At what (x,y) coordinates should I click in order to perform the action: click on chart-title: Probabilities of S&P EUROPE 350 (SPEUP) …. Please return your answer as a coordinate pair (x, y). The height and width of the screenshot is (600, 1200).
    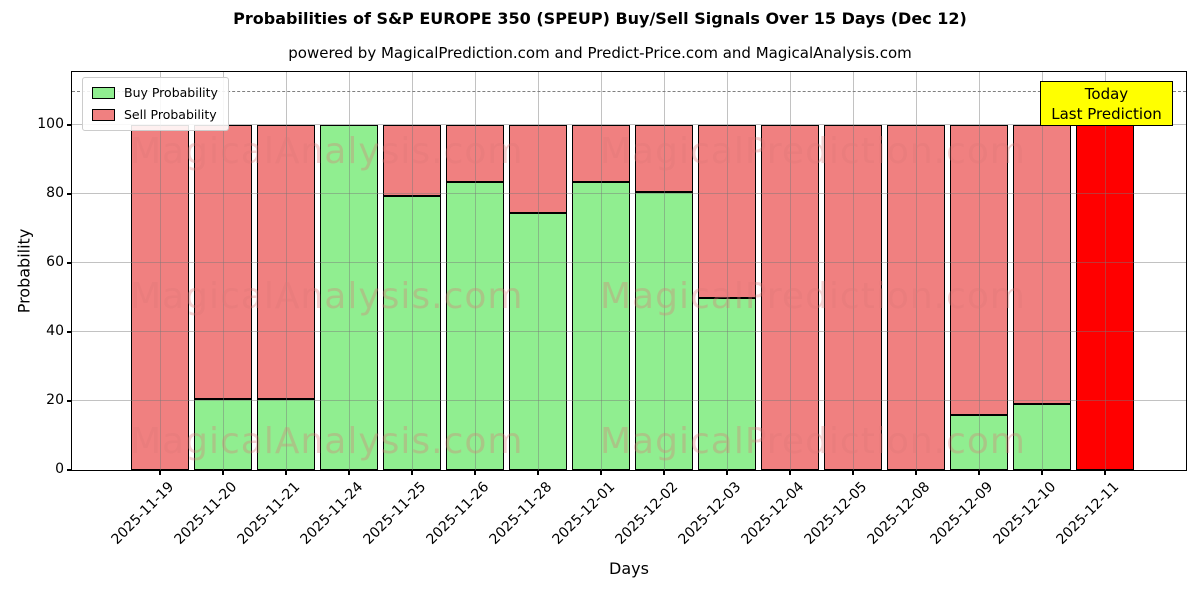
    Looking at the image, I should click on (600, 18).